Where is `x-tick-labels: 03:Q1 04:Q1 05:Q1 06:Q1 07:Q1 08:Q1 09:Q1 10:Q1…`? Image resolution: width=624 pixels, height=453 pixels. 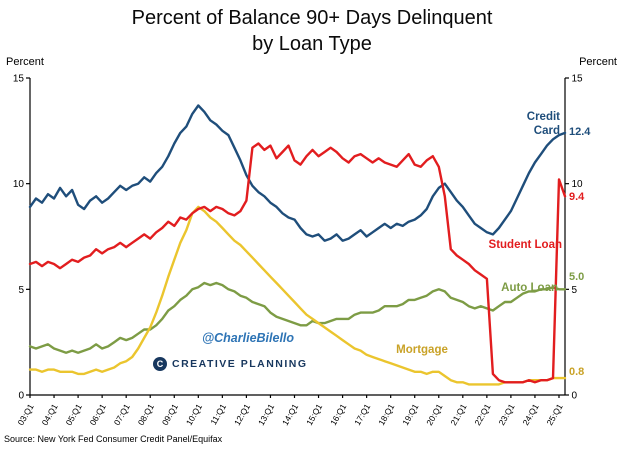 x-tick-labels: 03:Q1 04:Q1 05:Q1 06:Q1 07:Q1 08:Q1 09:Q1 10:Q1… is located at coordinates (289, 414).